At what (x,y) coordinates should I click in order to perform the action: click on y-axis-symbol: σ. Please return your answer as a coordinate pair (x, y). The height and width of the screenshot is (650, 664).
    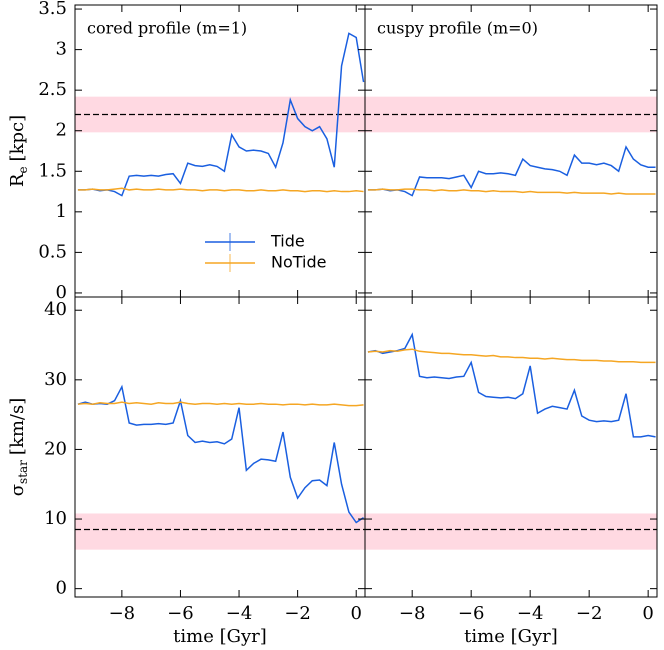
    Looking at the image, I should click on (17, 490).